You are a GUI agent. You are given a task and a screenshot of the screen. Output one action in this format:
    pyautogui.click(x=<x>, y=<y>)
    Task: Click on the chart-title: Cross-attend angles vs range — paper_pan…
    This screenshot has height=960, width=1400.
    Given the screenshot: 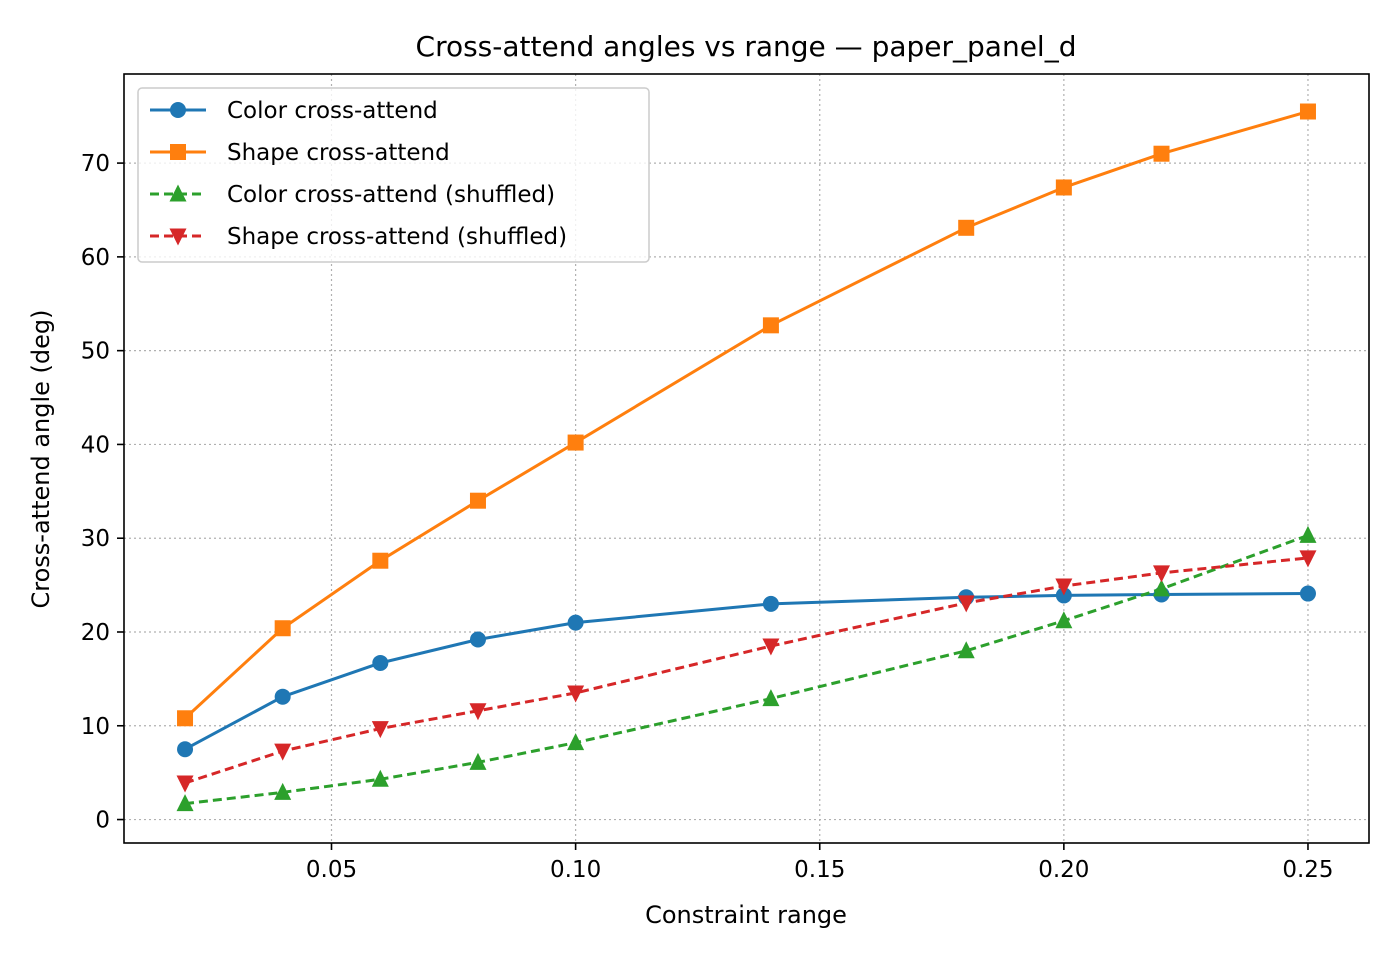 What is the action you would take?
    pyautogui.click(x=746, y=46)
    